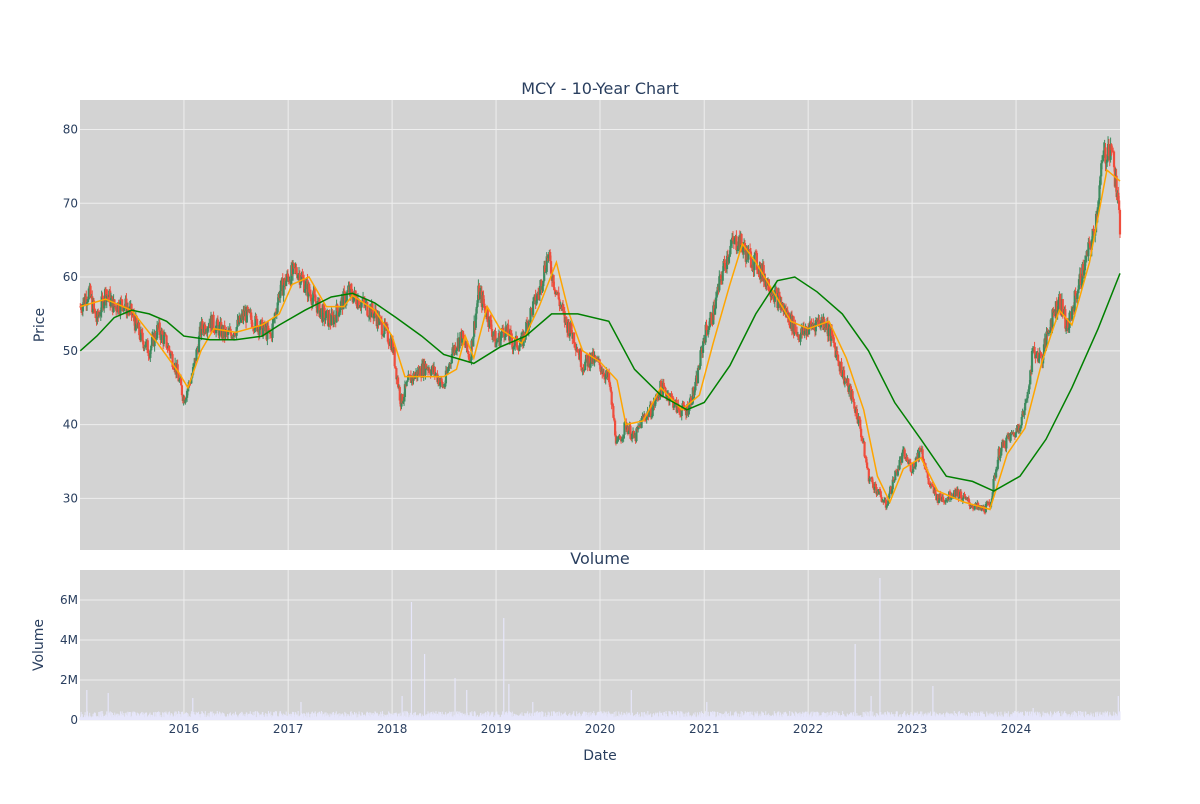 The width and height of the screenshot is (1200, 804). What do you see at coordinates (288, 729) in the screenshot?
I see `x-tick-label: 2017` at bounding box center [288, 729].